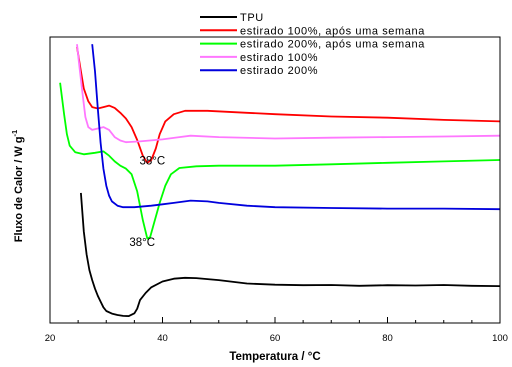 The height and width of the screenshot is (367, 512). What do you see at coordinates (162, 338) in the screenshot?
I see `x-tick-label: 40` at bounding box center [162, 338].